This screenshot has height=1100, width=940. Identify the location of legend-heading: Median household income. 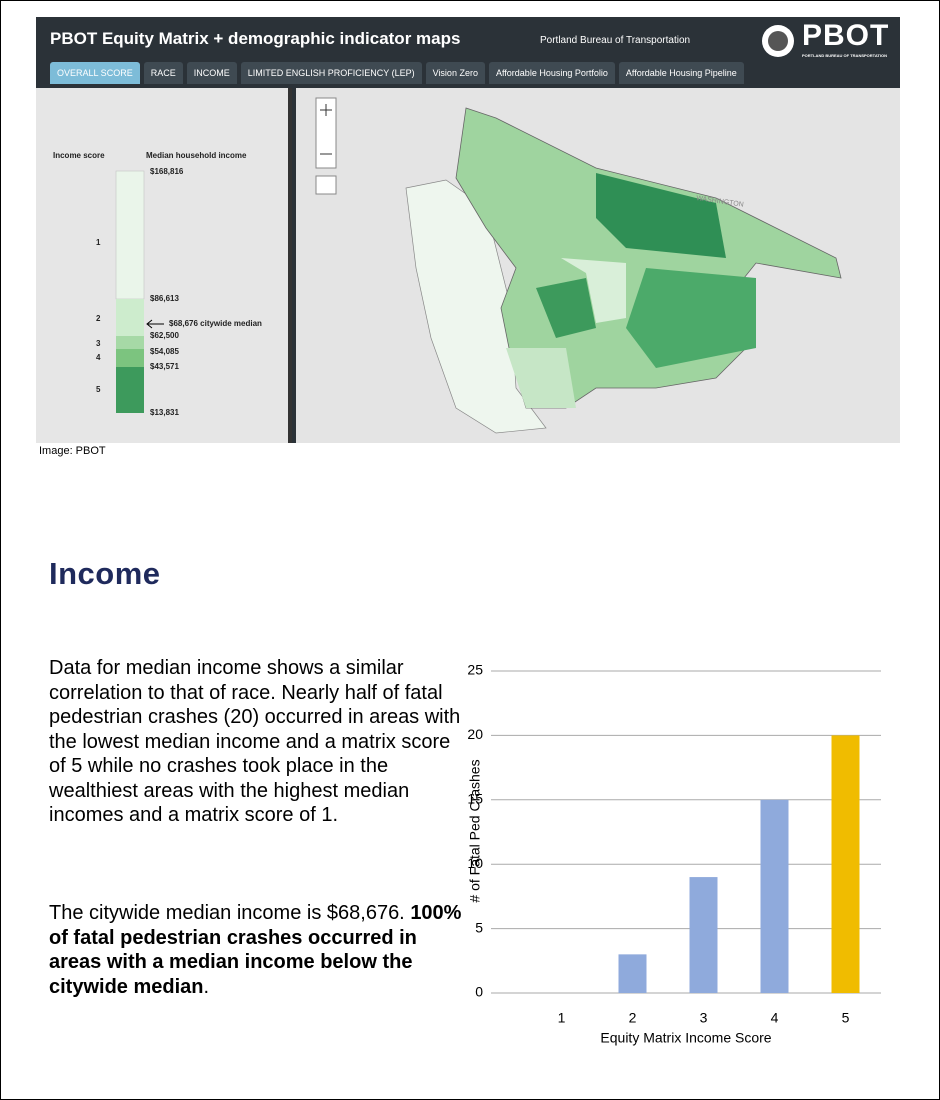
(196, 155).